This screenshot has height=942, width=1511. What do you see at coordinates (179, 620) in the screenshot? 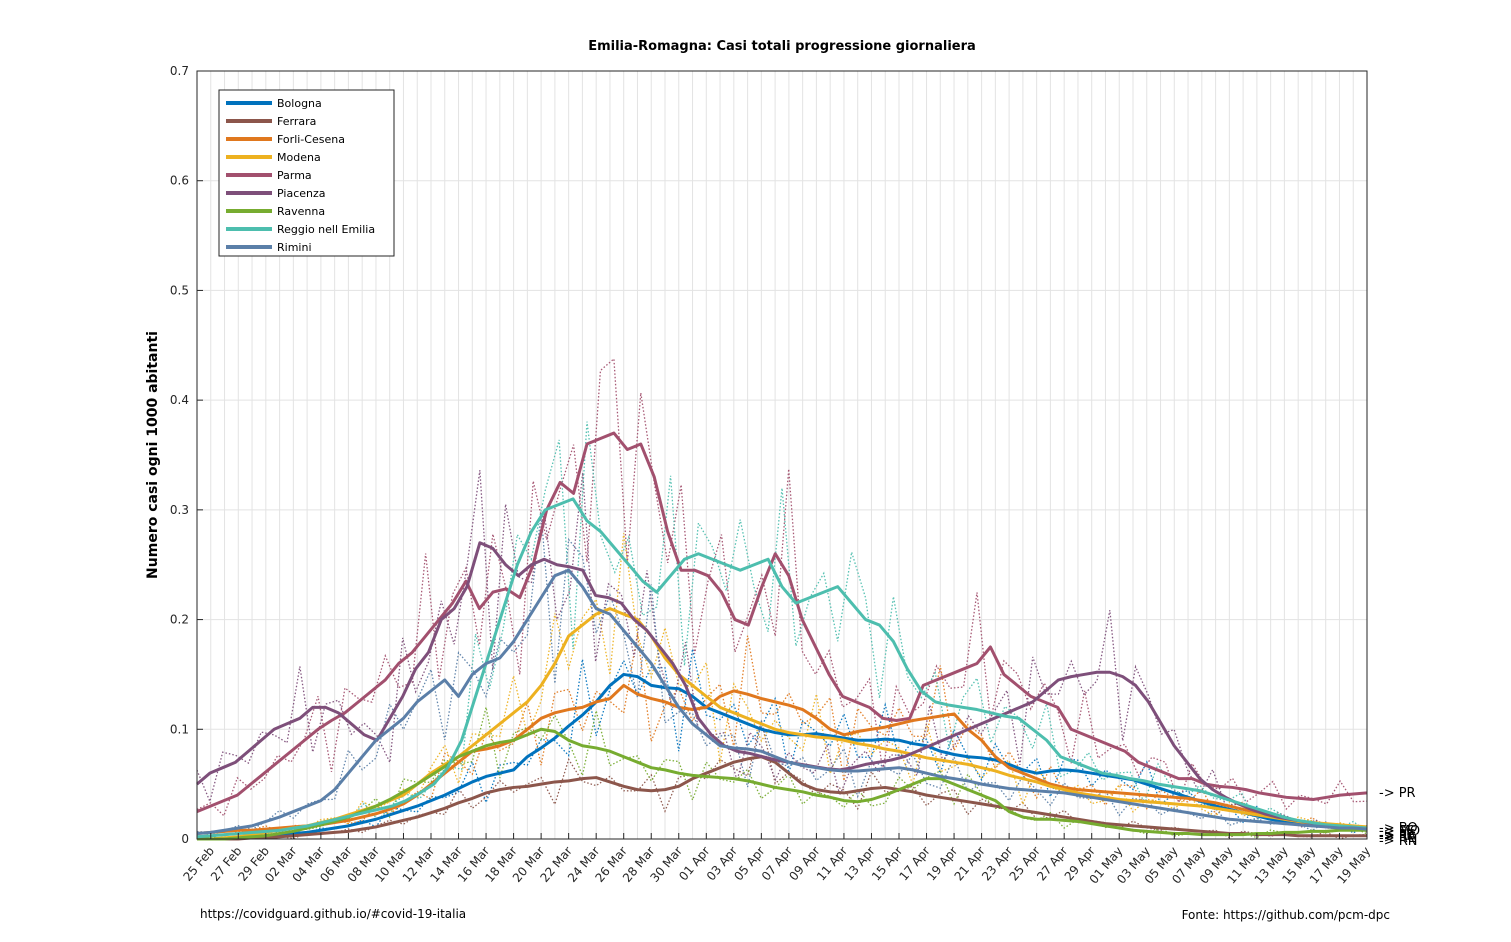
I see `y-tick-label: 0.2` at bounding box center [179, 620].